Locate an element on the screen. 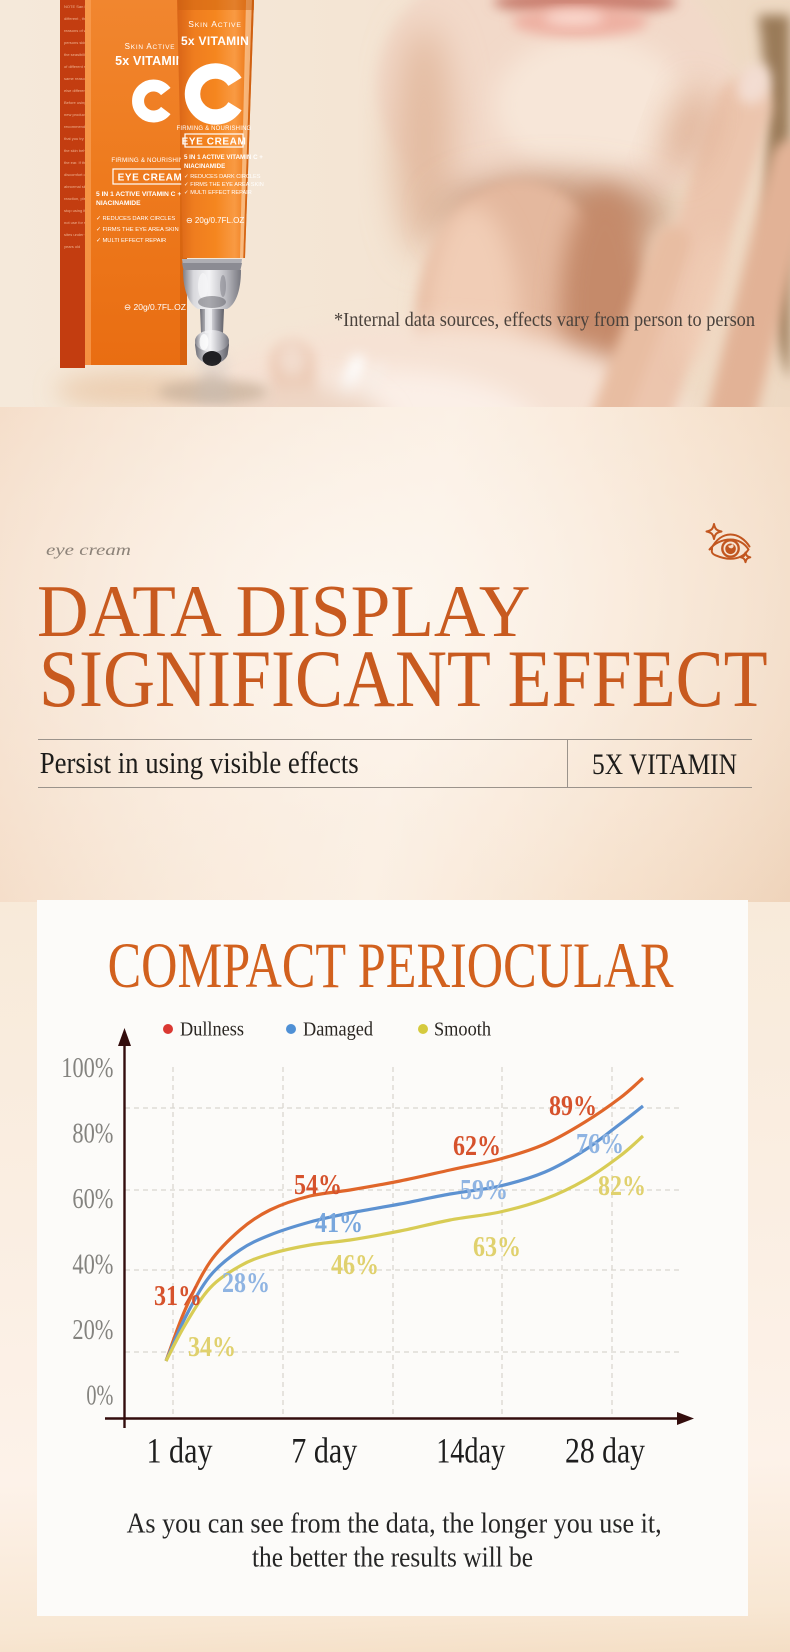  svg-text: 62% is located at coordinates (477, 1146).